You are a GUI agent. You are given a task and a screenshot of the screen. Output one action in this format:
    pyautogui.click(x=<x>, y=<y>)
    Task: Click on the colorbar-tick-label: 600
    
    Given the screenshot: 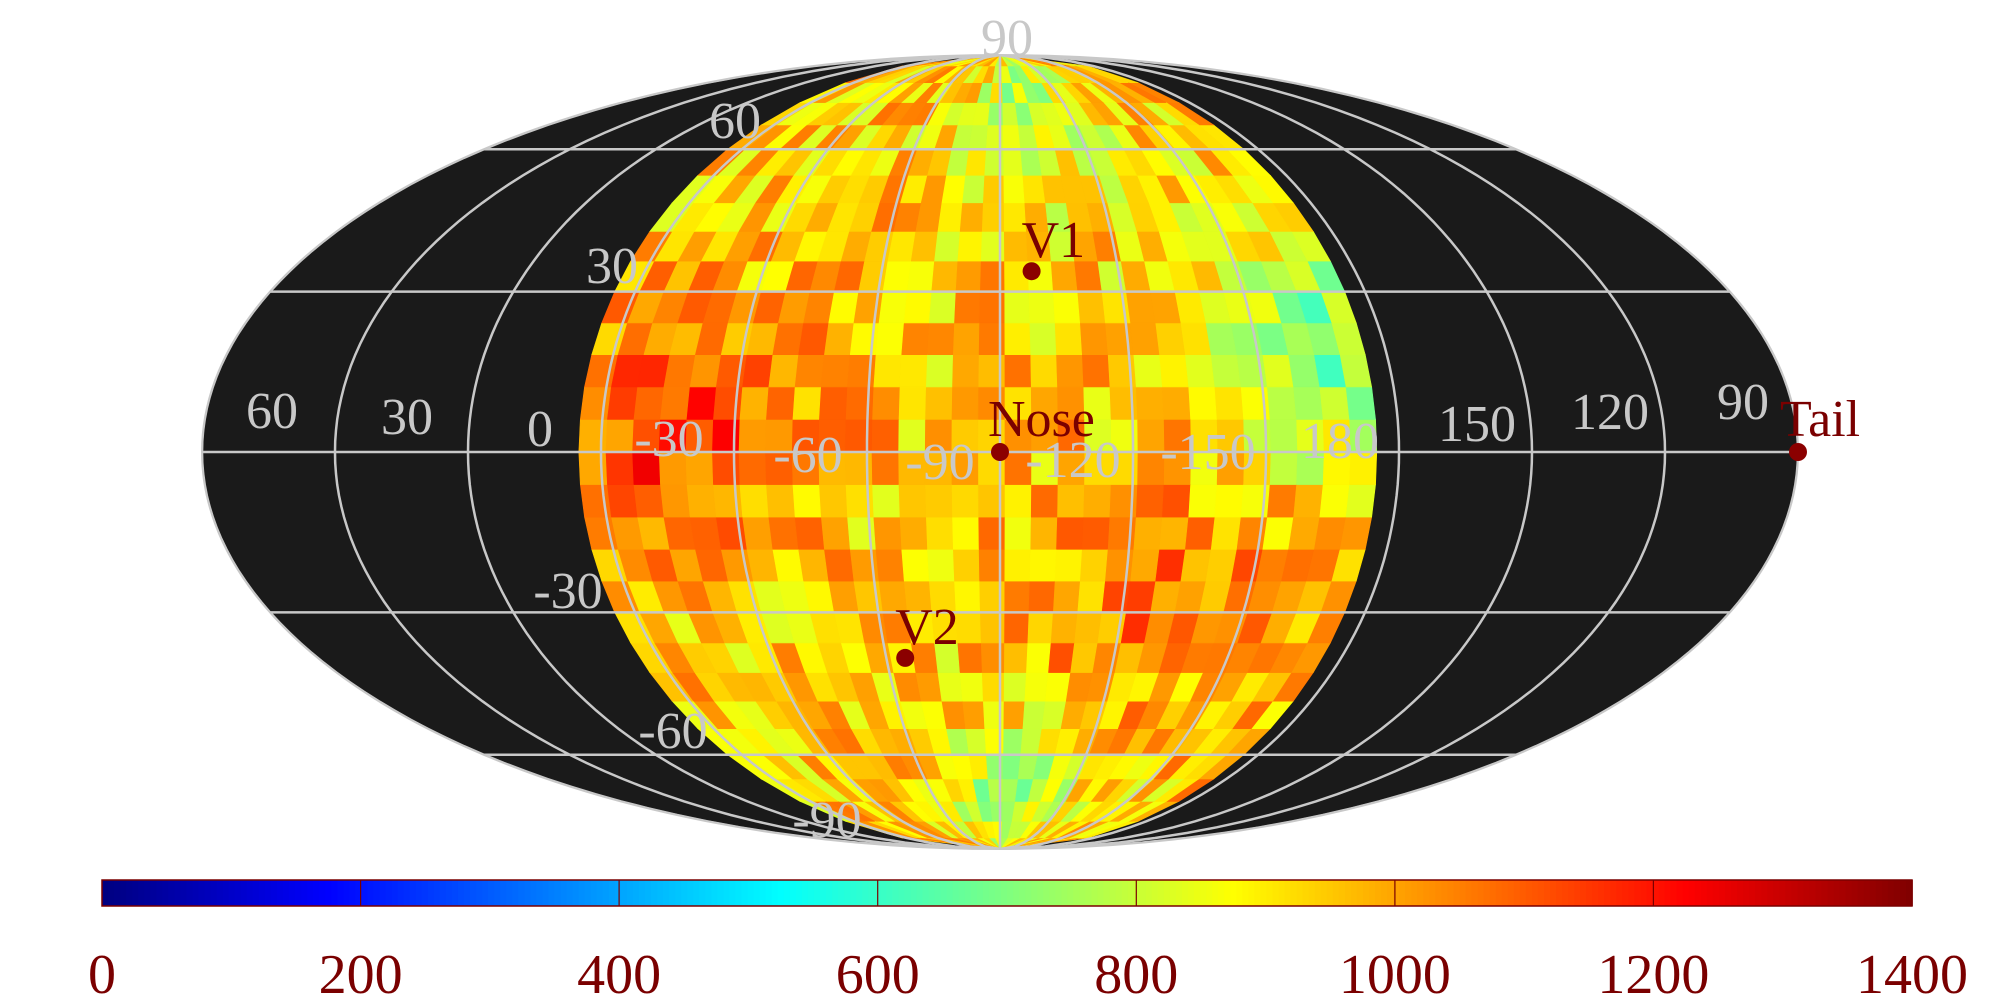 What is the action you would take?
    pyautogui.click(x=878, y=972)
    